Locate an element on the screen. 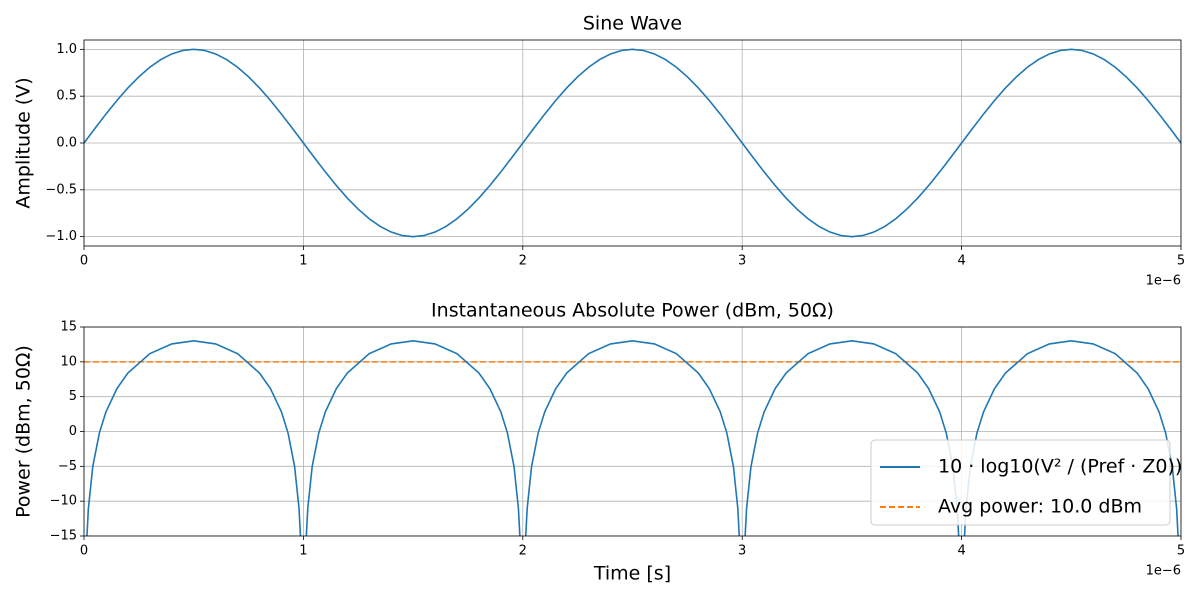 The height and width of the screenshot is (600, 1200). x-axis-label: Time [s] is located at coordinates (632, 574).